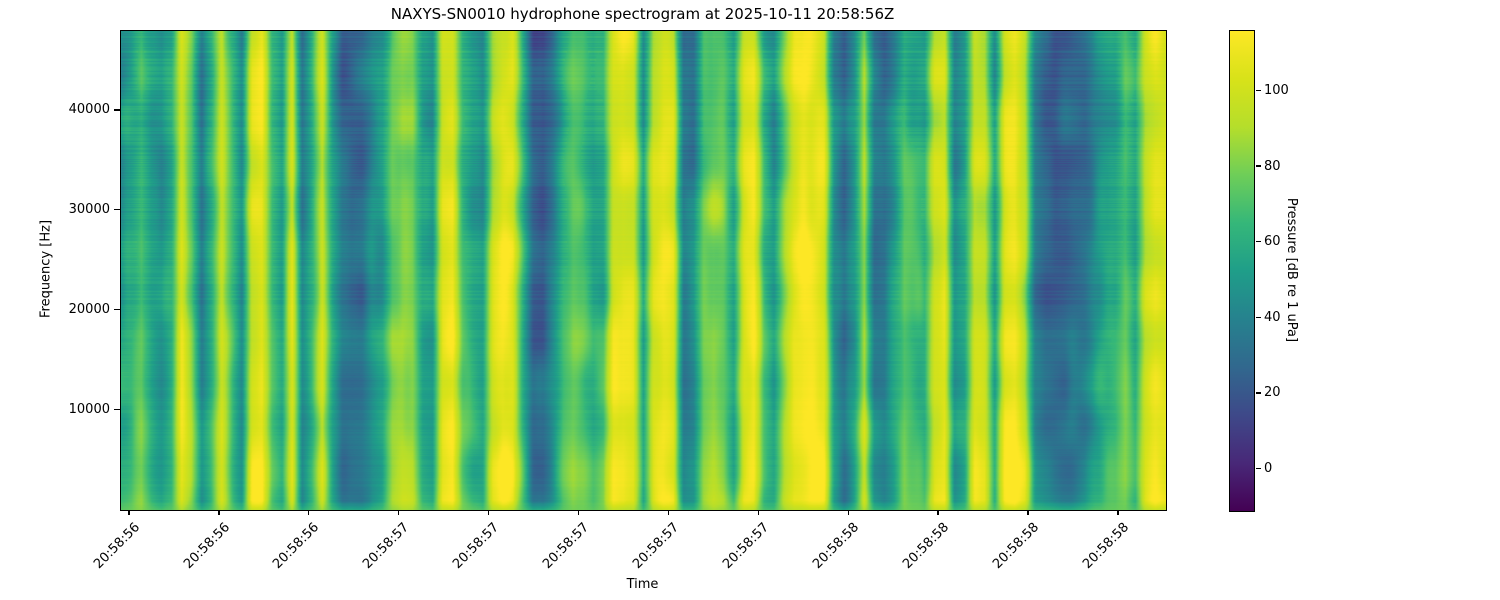 The width and height of the screenshot is (1500, 600). What do you see at coordinates (1272, 317) in the screenshot?
I see `colorbar-tick-label: 40` at bounding box center [1272, 317].